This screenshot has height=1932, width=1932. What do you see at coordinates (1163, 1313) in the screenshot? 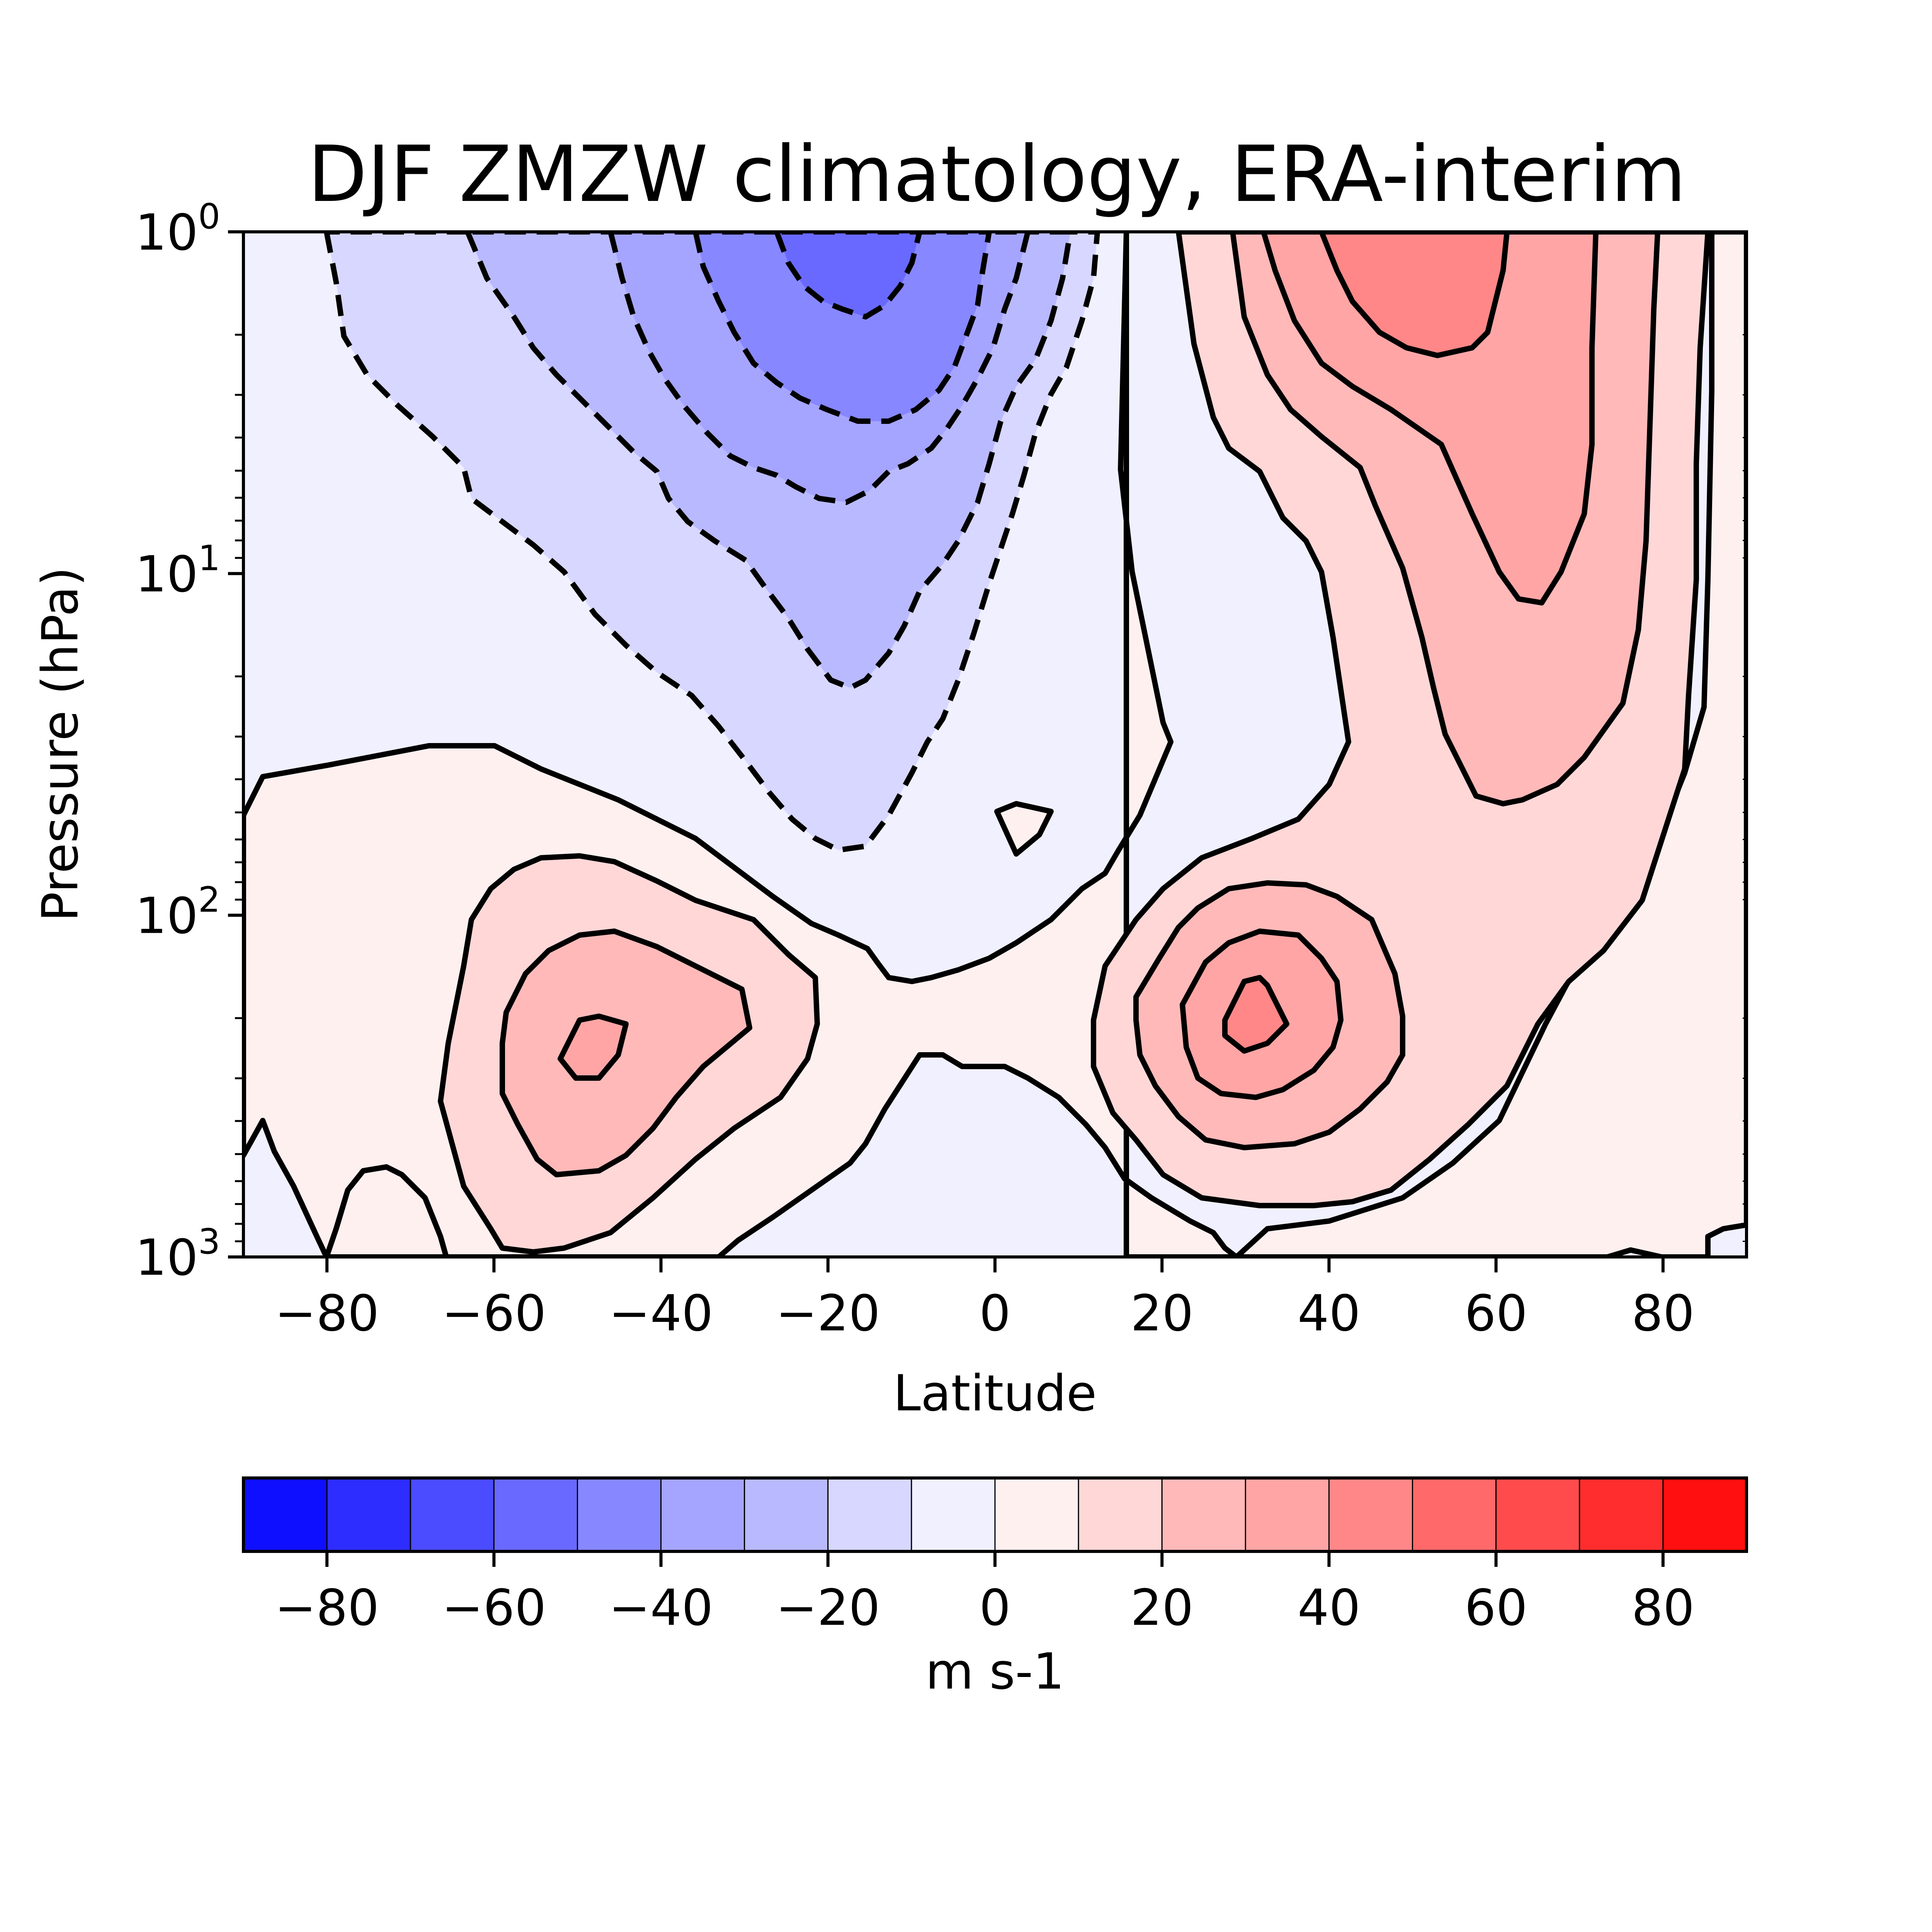
I see `x-tick-label: 20` at bounding box center [1163, 1313].